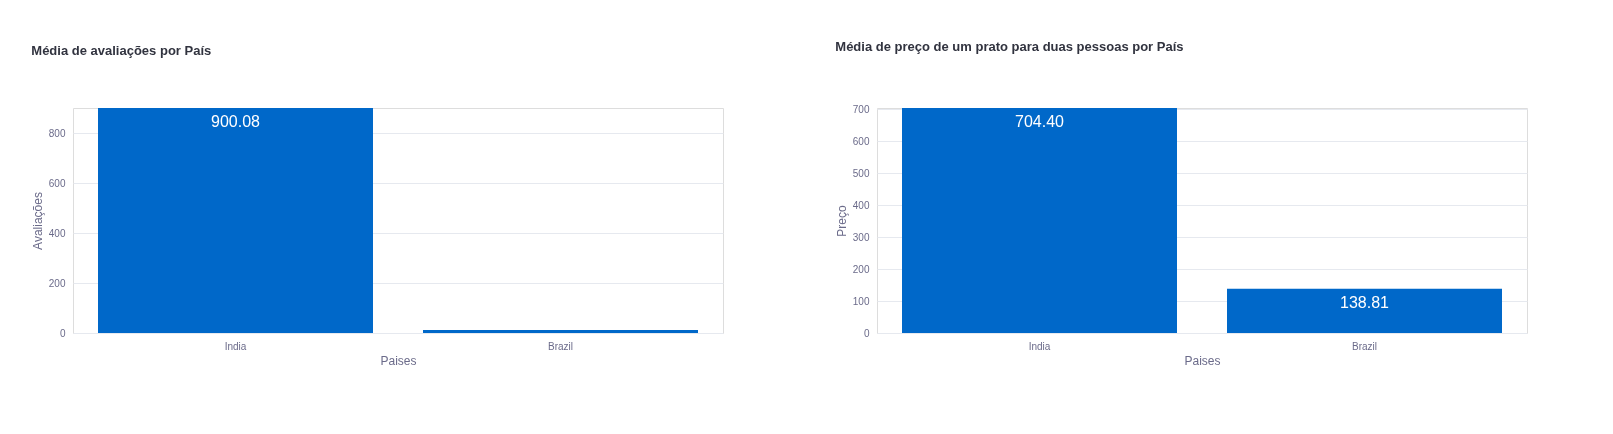  I want to click on y-tick-label: 300, so click(861, 237).